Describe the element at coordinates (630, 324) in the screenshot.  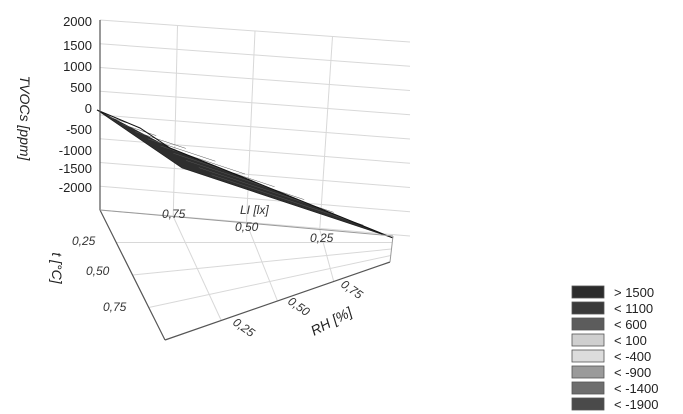
I see `legend-label: < 600` at that location.